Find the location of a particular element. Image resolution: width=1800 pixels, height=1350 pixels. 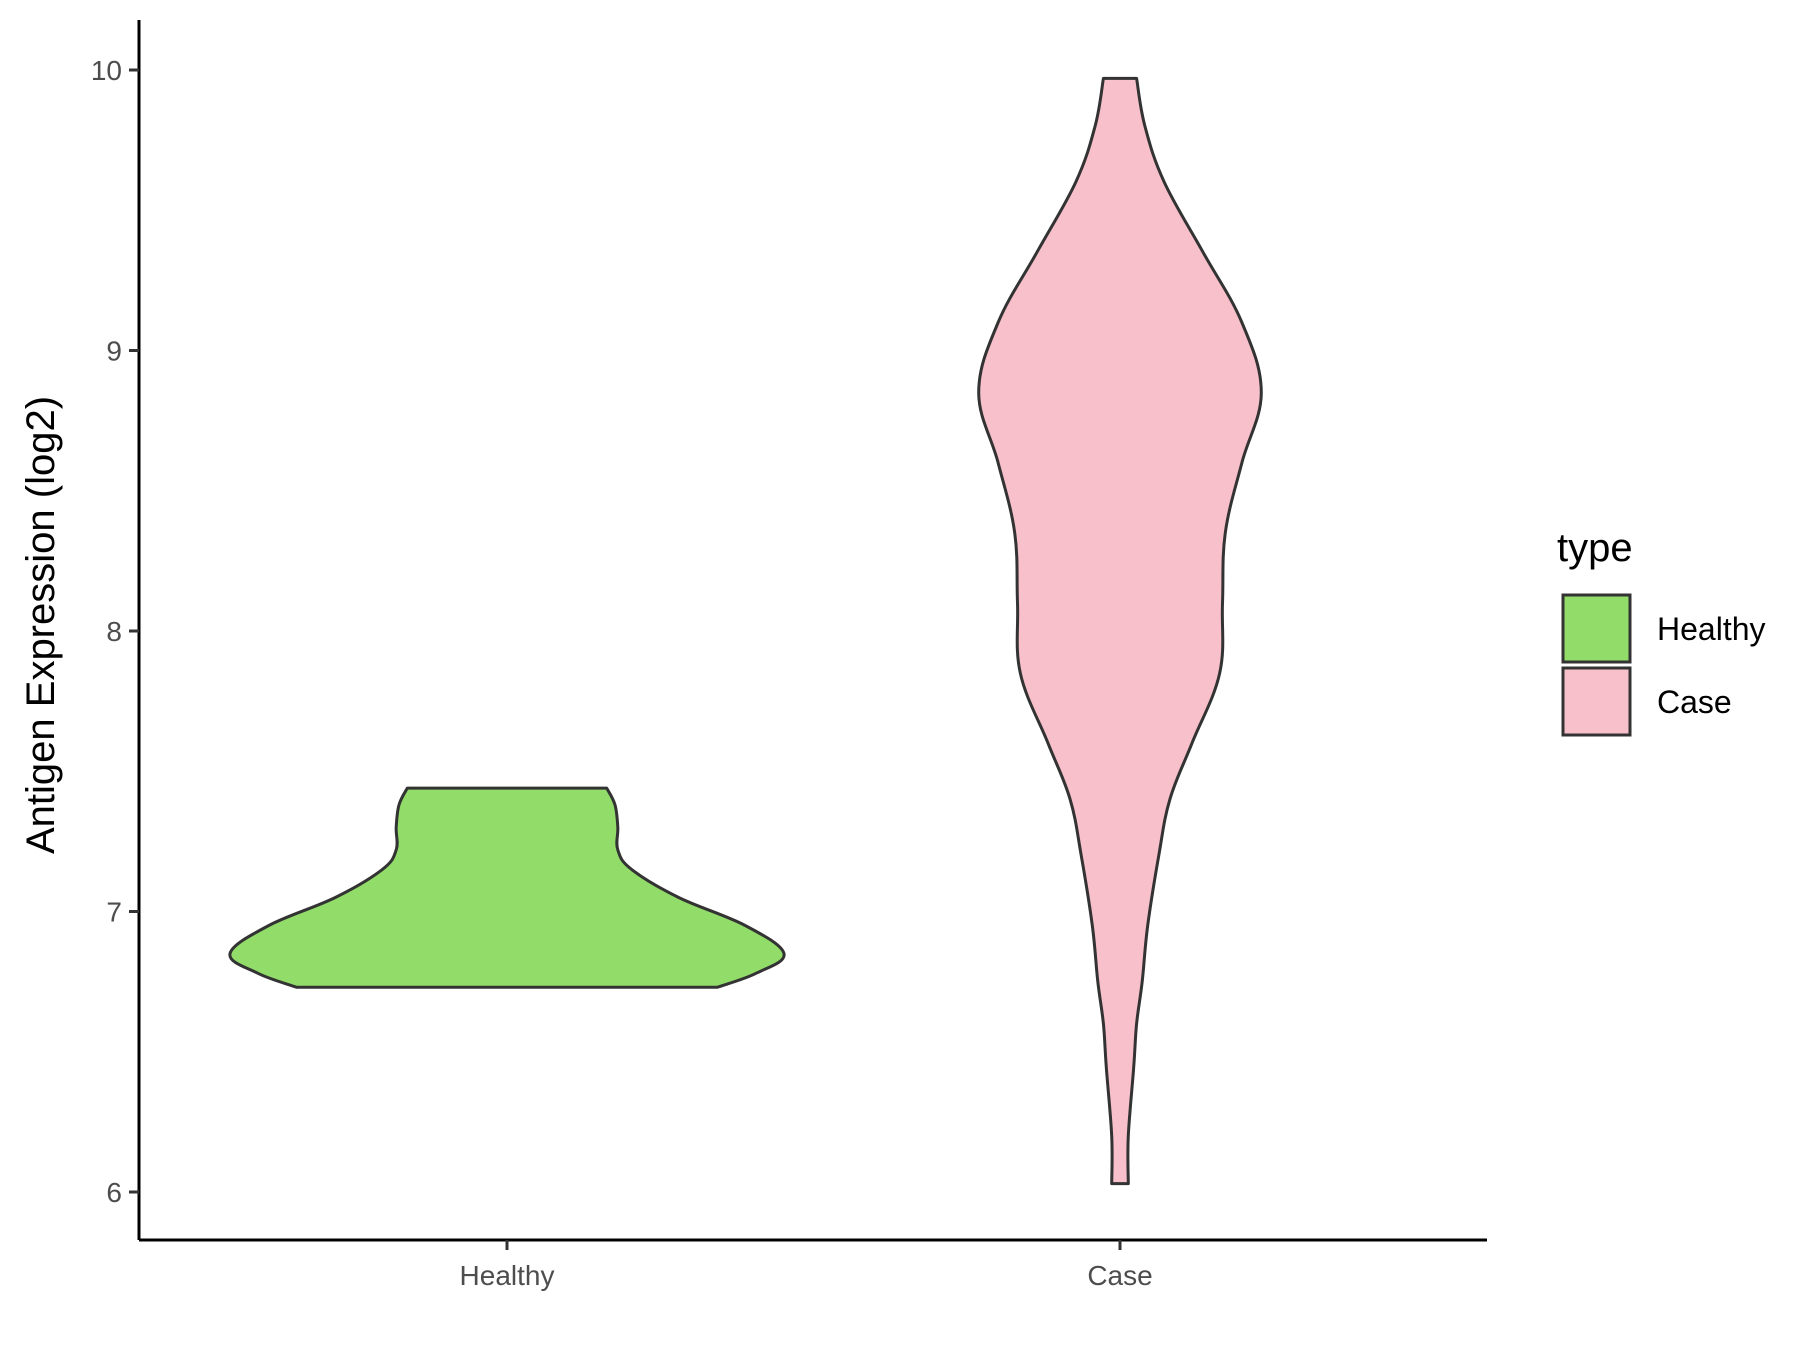

legend: type Healthy Case is located at coordinates (1661, 631).